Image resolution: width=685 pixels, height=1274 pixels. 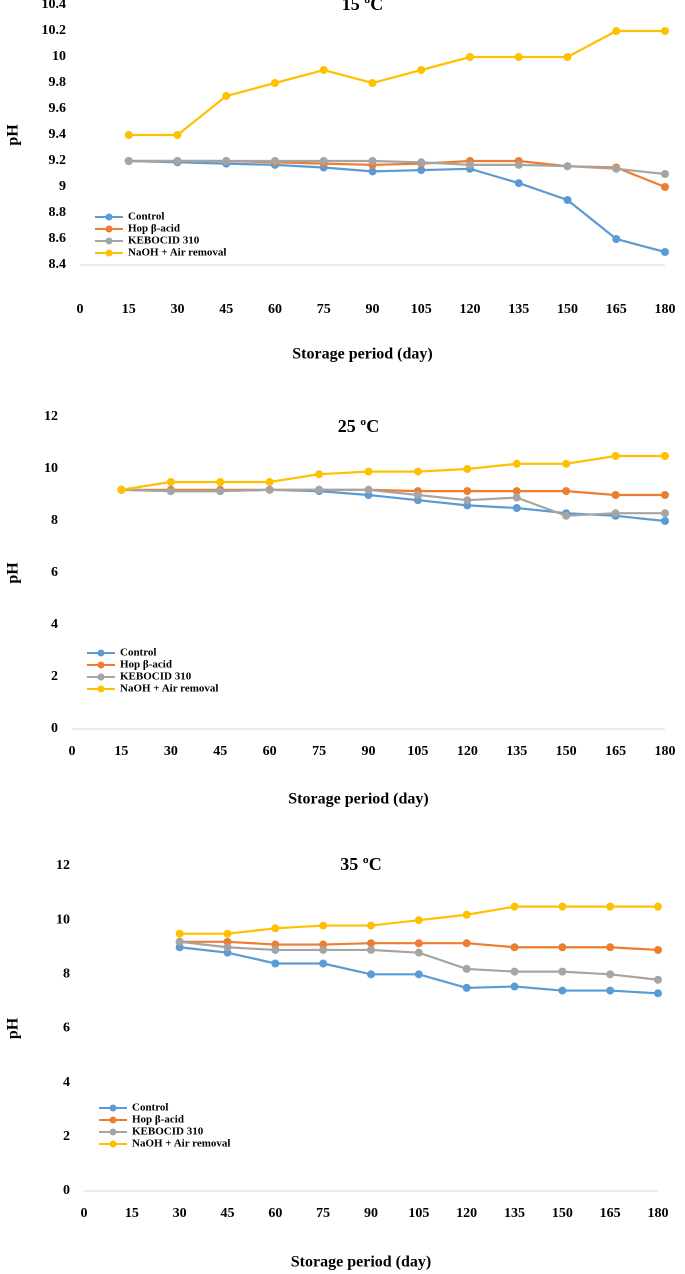 What do you see at coordinates (362, 354) in the screenshot?
I see `x-axis-title: Storage period (day)` at bounding box center [362, 354].